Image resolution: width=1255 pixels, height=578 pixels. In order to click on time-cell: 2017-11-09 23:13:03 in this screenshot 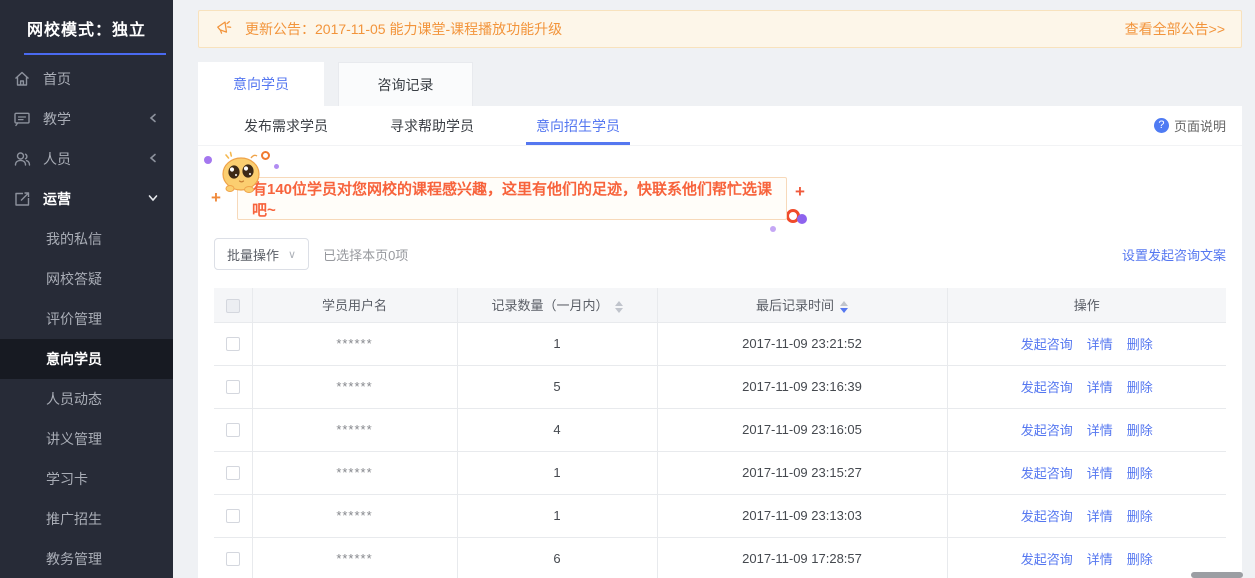, I will do `click(802, 516)`.